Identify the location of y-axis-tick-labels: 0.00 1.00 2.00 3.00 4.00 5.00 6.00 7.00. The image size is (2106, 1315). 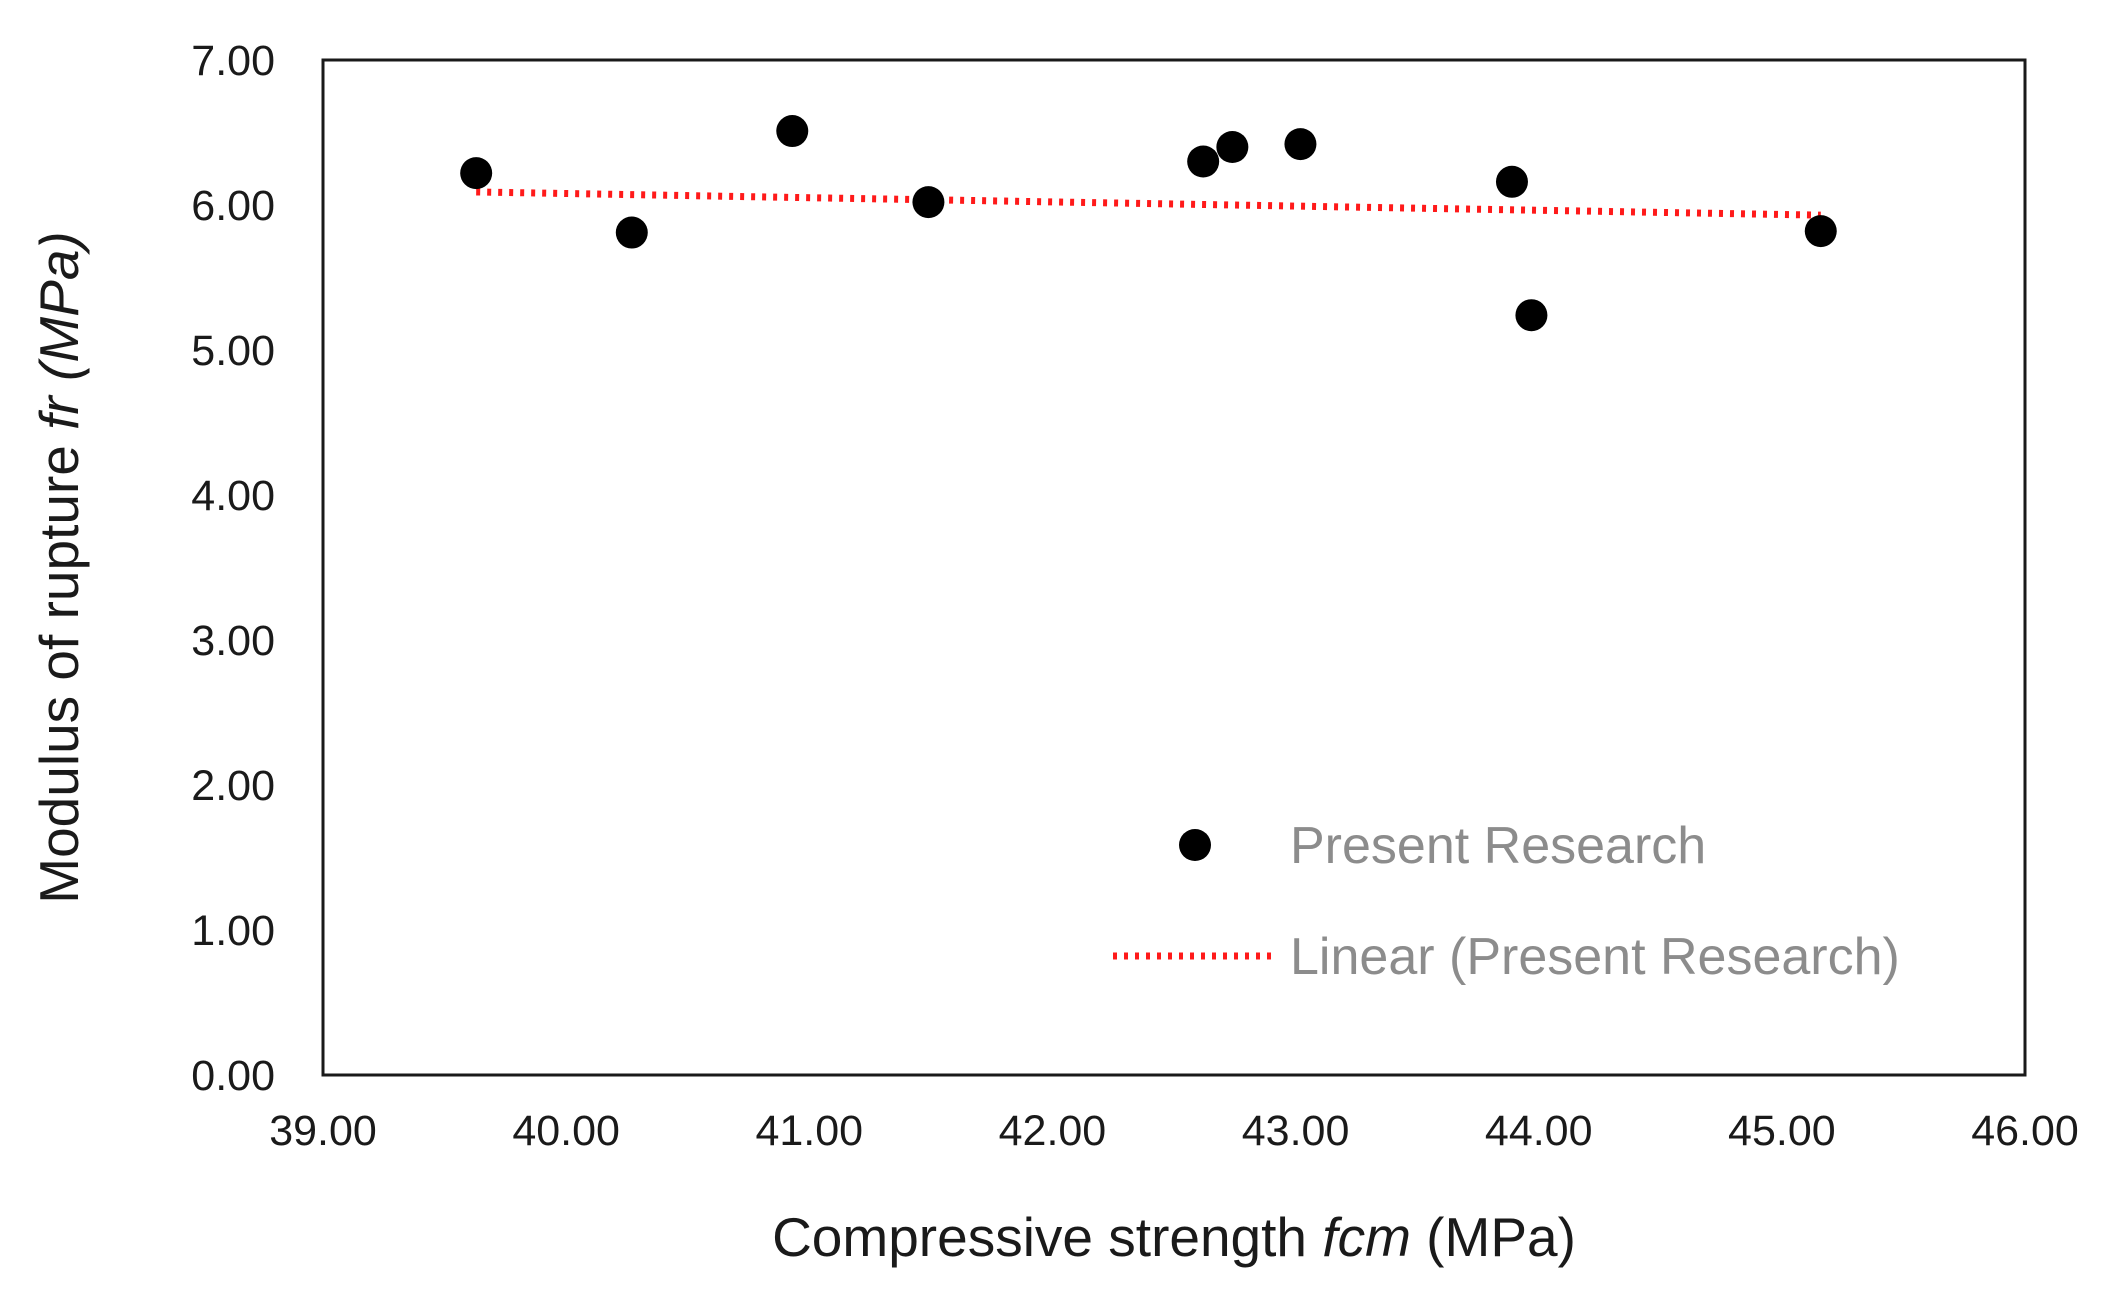
(233, 568).